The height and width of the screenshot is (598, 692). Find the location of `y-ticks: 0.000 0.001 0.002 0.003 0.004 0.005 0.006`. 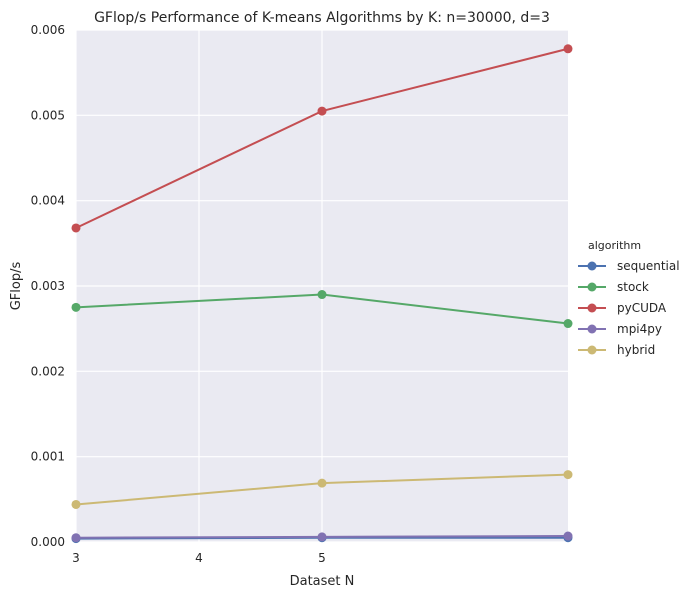

y-ticks: 0.000 0.001 0.002 0.003 0.004 0.005 0.006 is located at coordinates (48, 286).